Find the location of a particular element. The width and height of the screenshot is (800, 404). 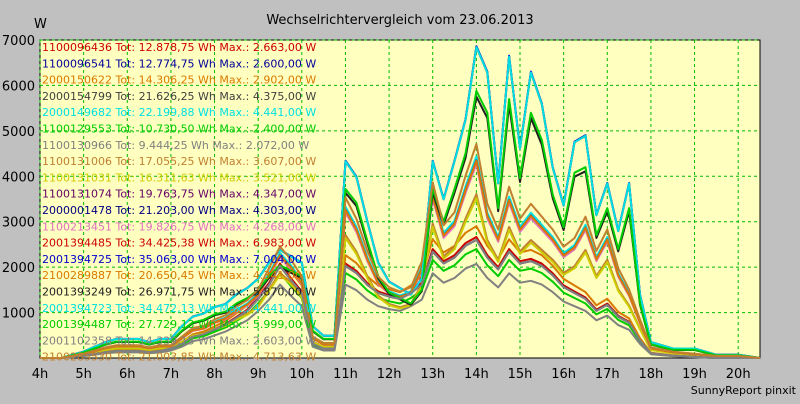

x-tick-label: 18h is located at coordinates (651, 374).